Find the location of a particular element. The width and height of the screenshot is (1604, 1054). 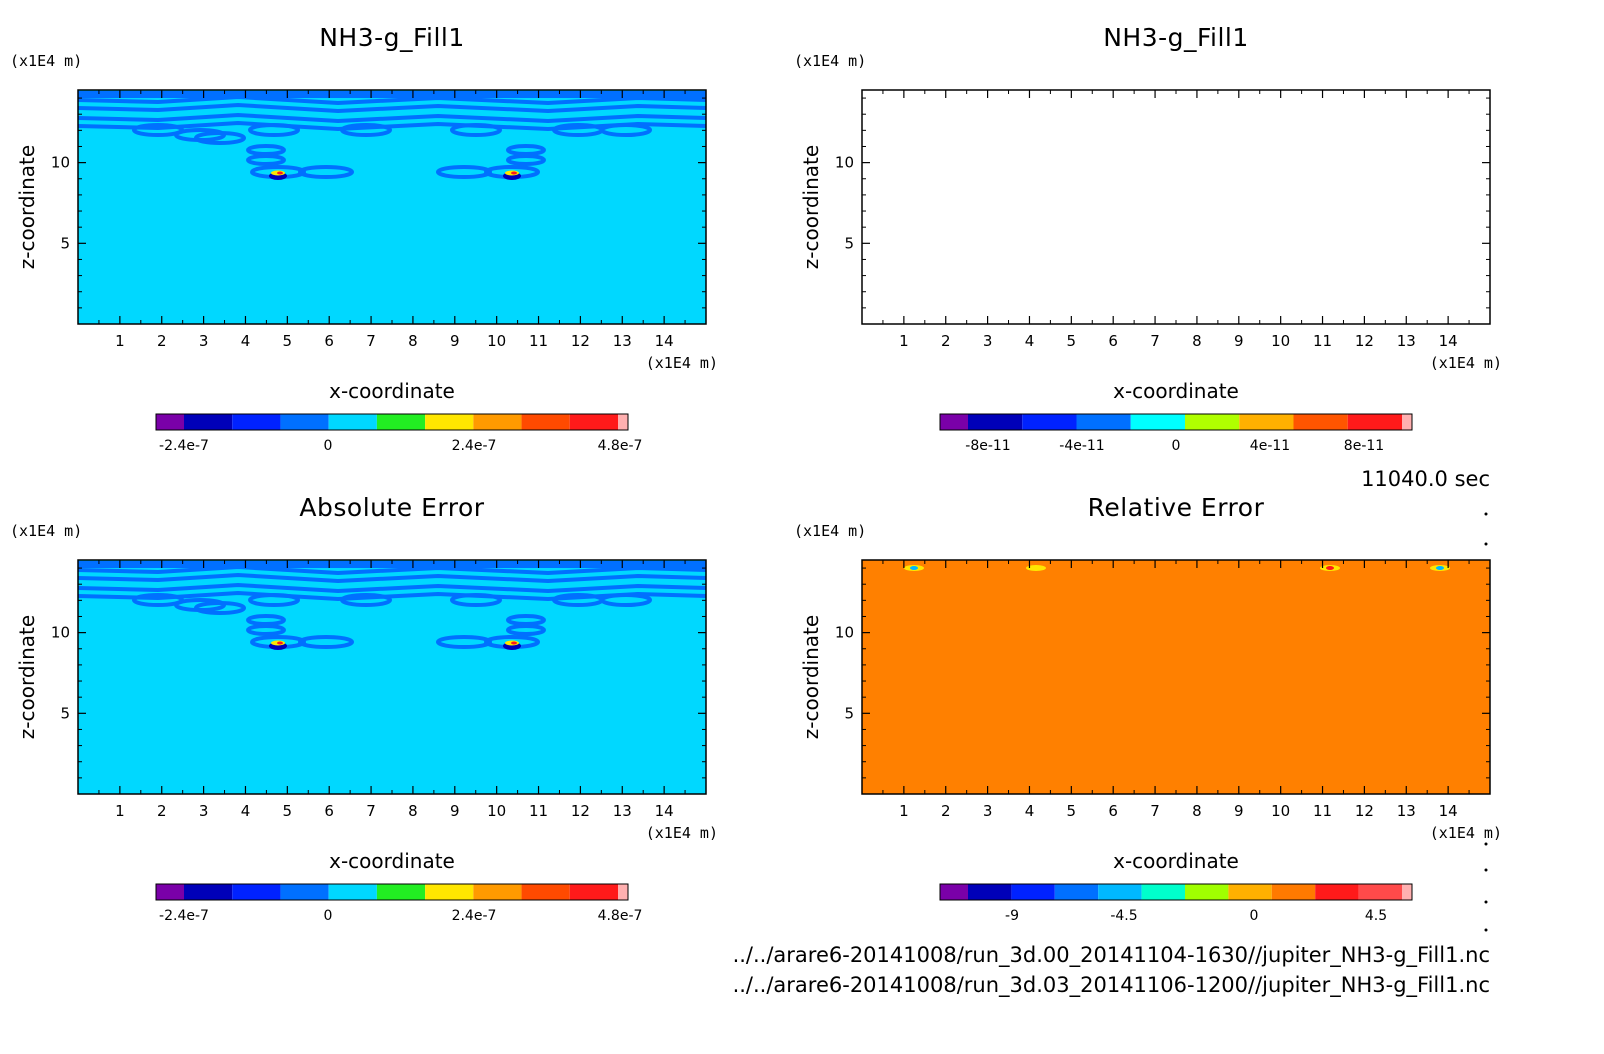

colorbar-tick-label: -4.5 is located at coordinates (1123, 916).